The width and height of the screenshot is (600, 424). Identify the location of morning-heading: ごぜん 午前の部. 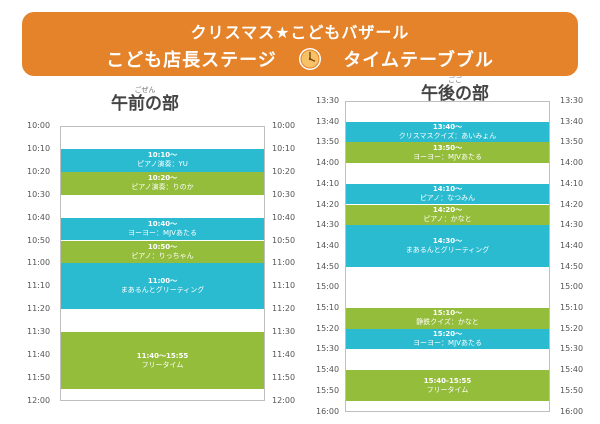
(145, 100).